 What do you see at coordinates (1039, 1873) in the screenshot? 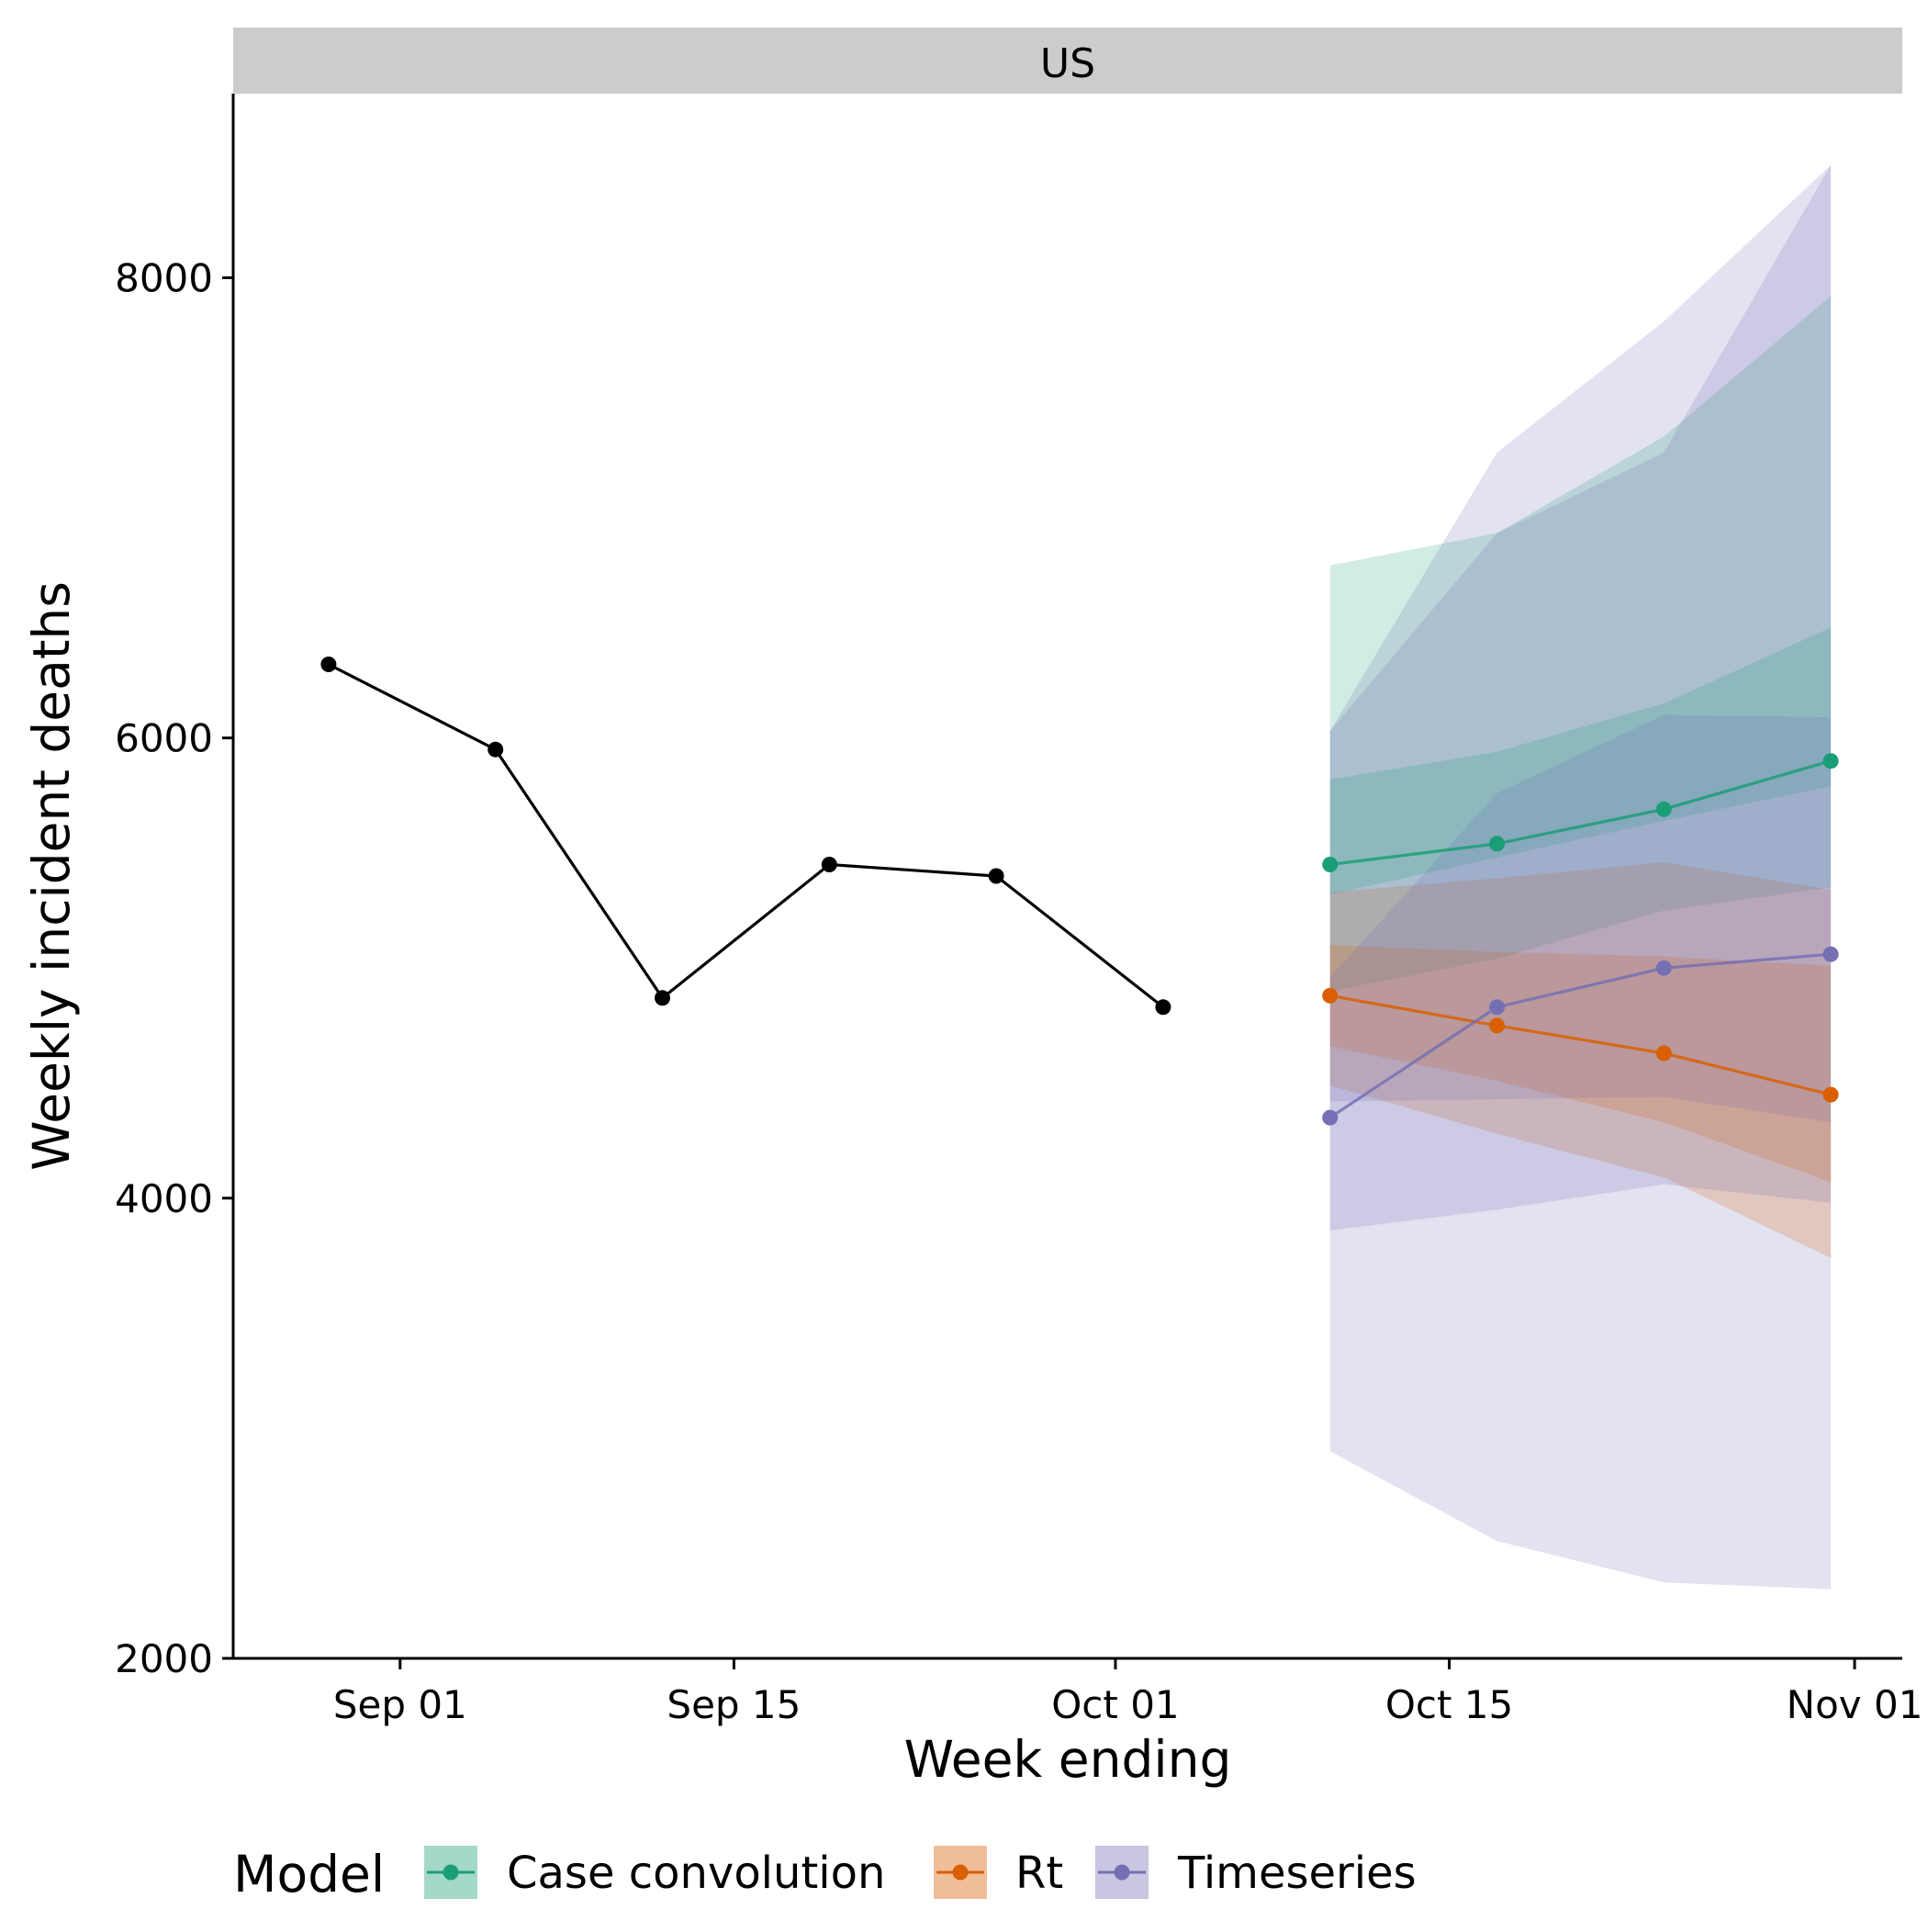
I see `legend-label-rt: Rt` at bounding box center [1039, 1873].